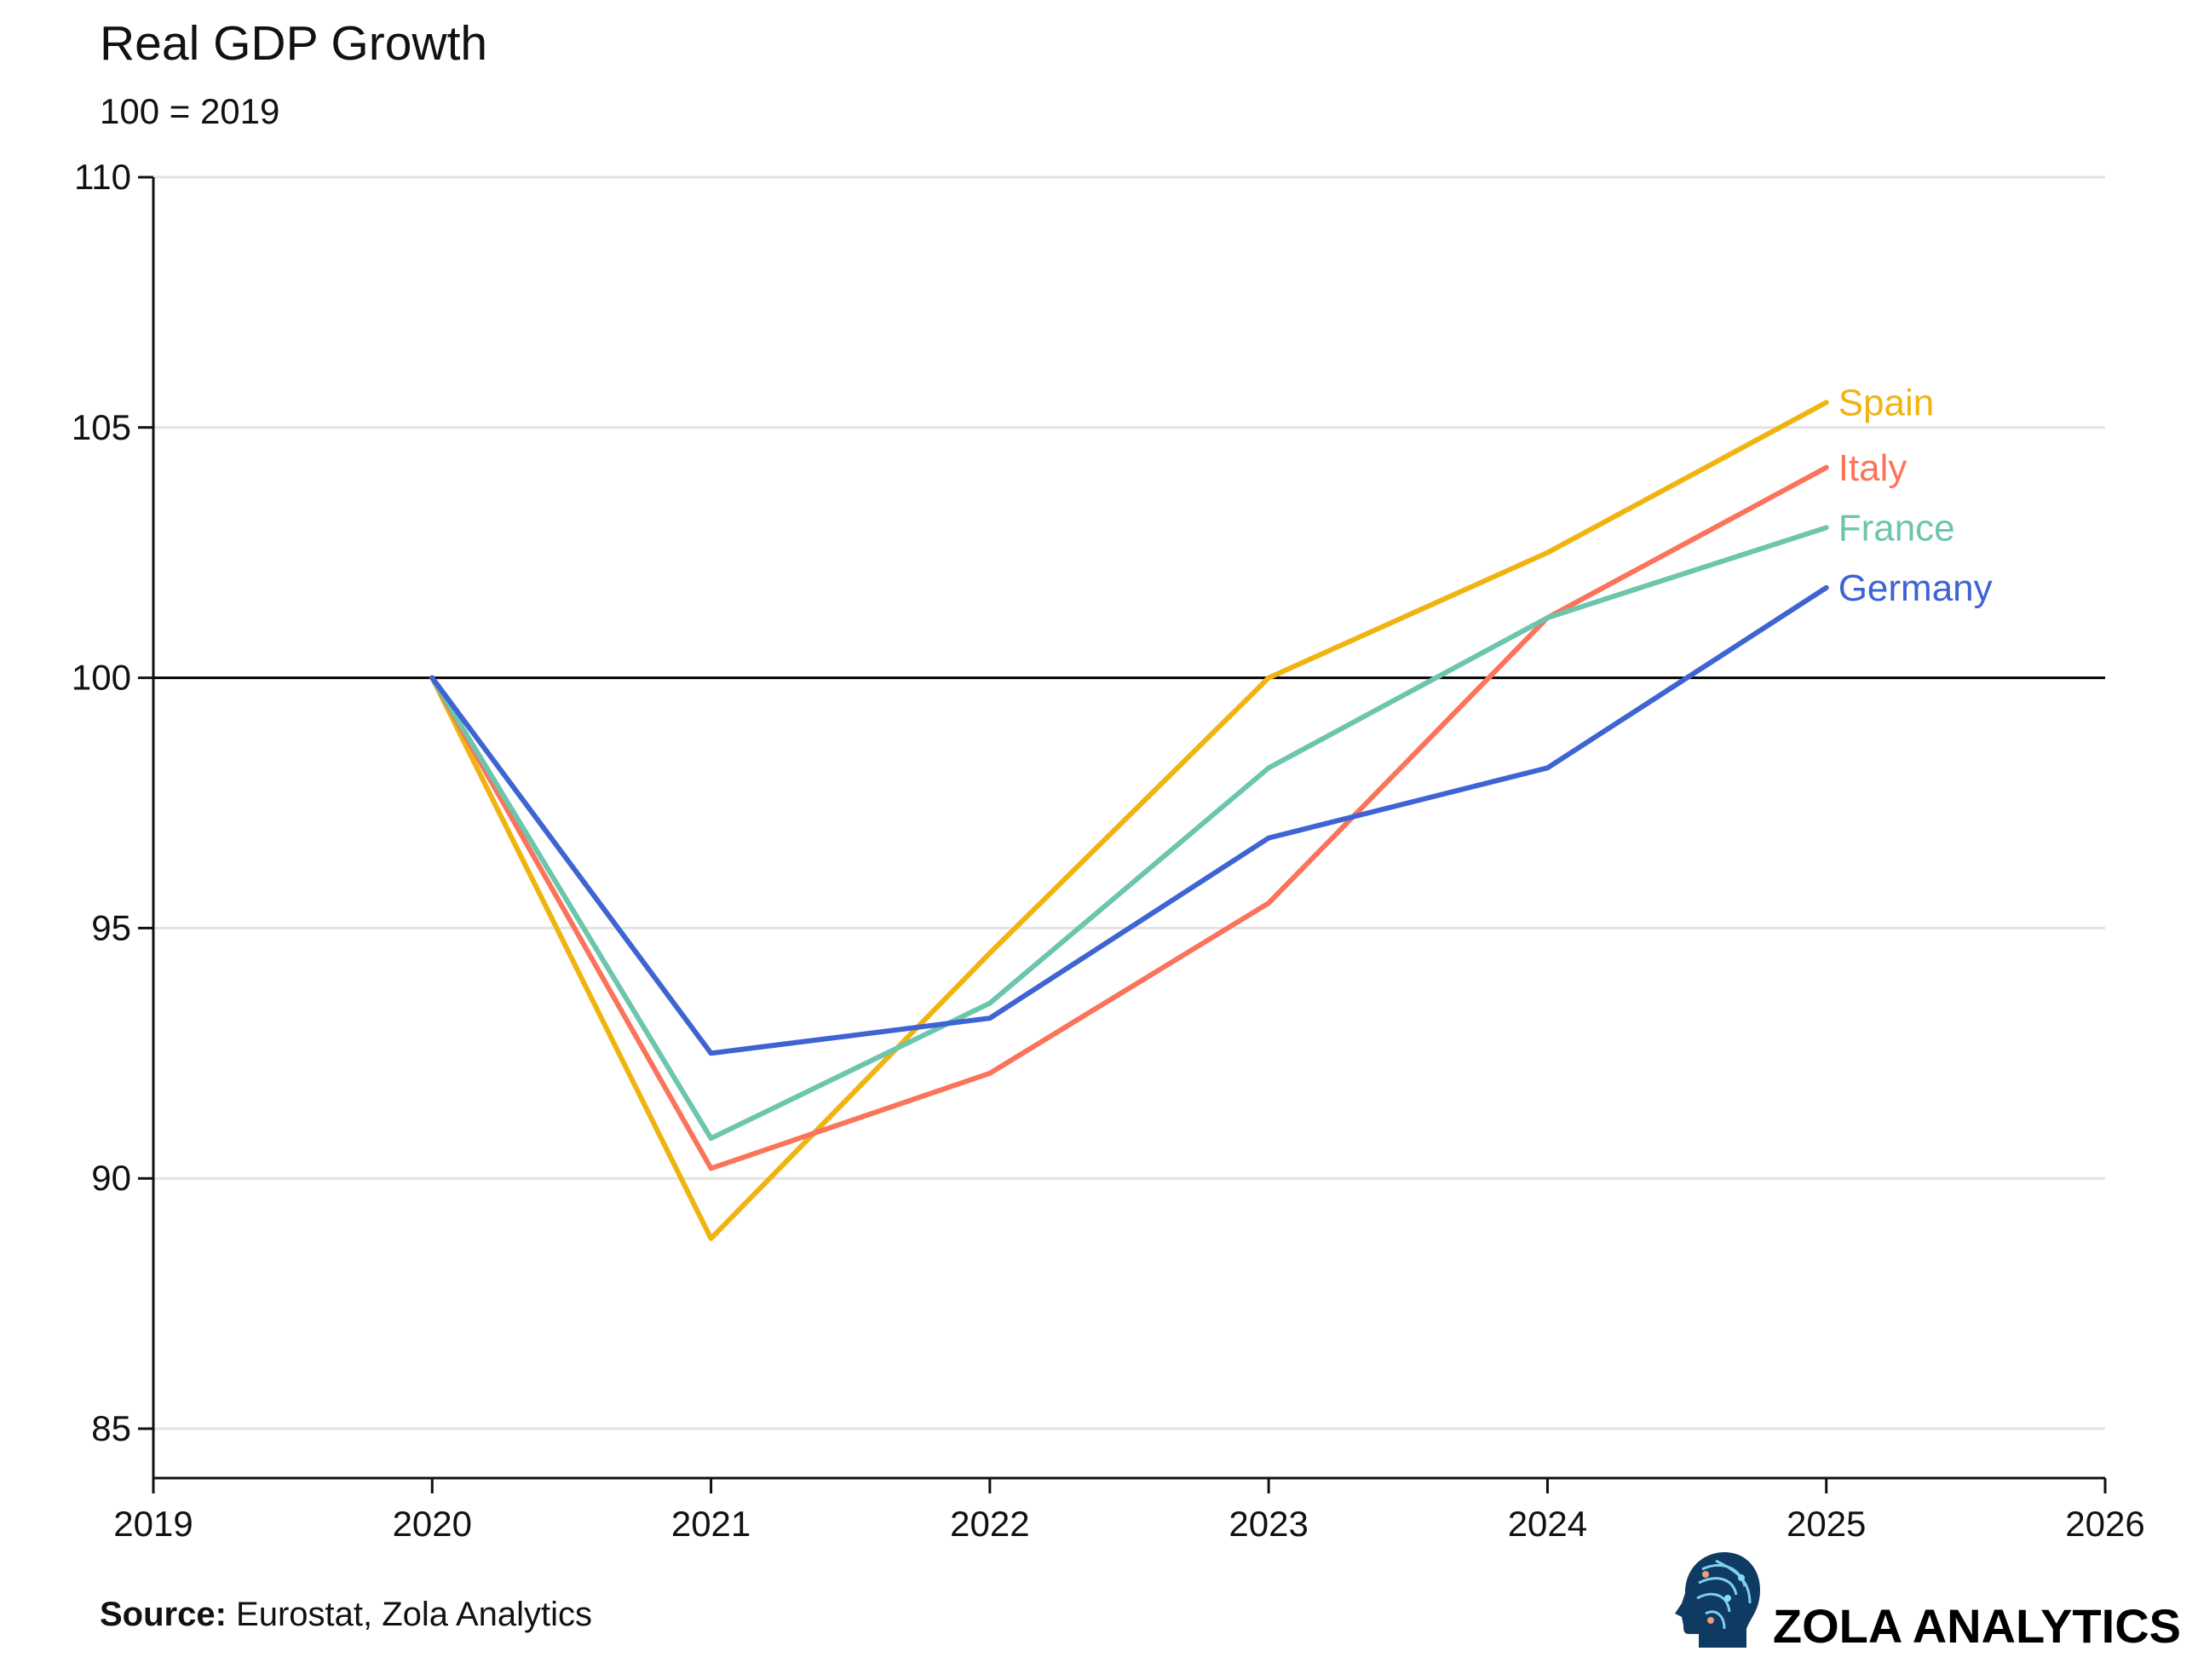 This screenshot has width=2198, height=1680. I want to click on y-tick-label: 90, so click(111, 1178).